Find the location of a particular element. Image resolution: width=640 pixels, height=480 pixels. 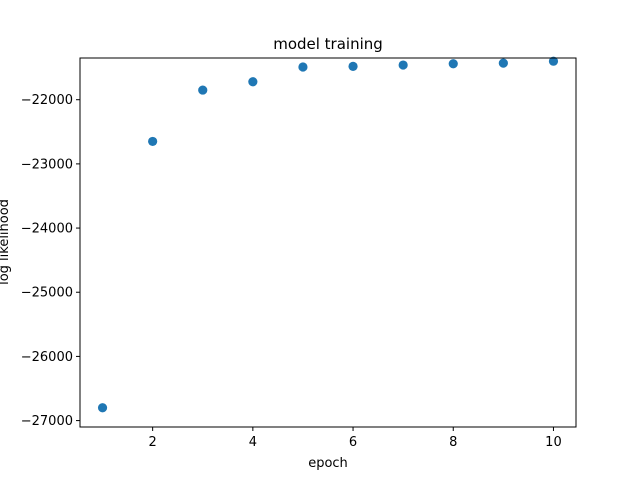

x-tick-label: 6 is located at coordinates (353, 442).